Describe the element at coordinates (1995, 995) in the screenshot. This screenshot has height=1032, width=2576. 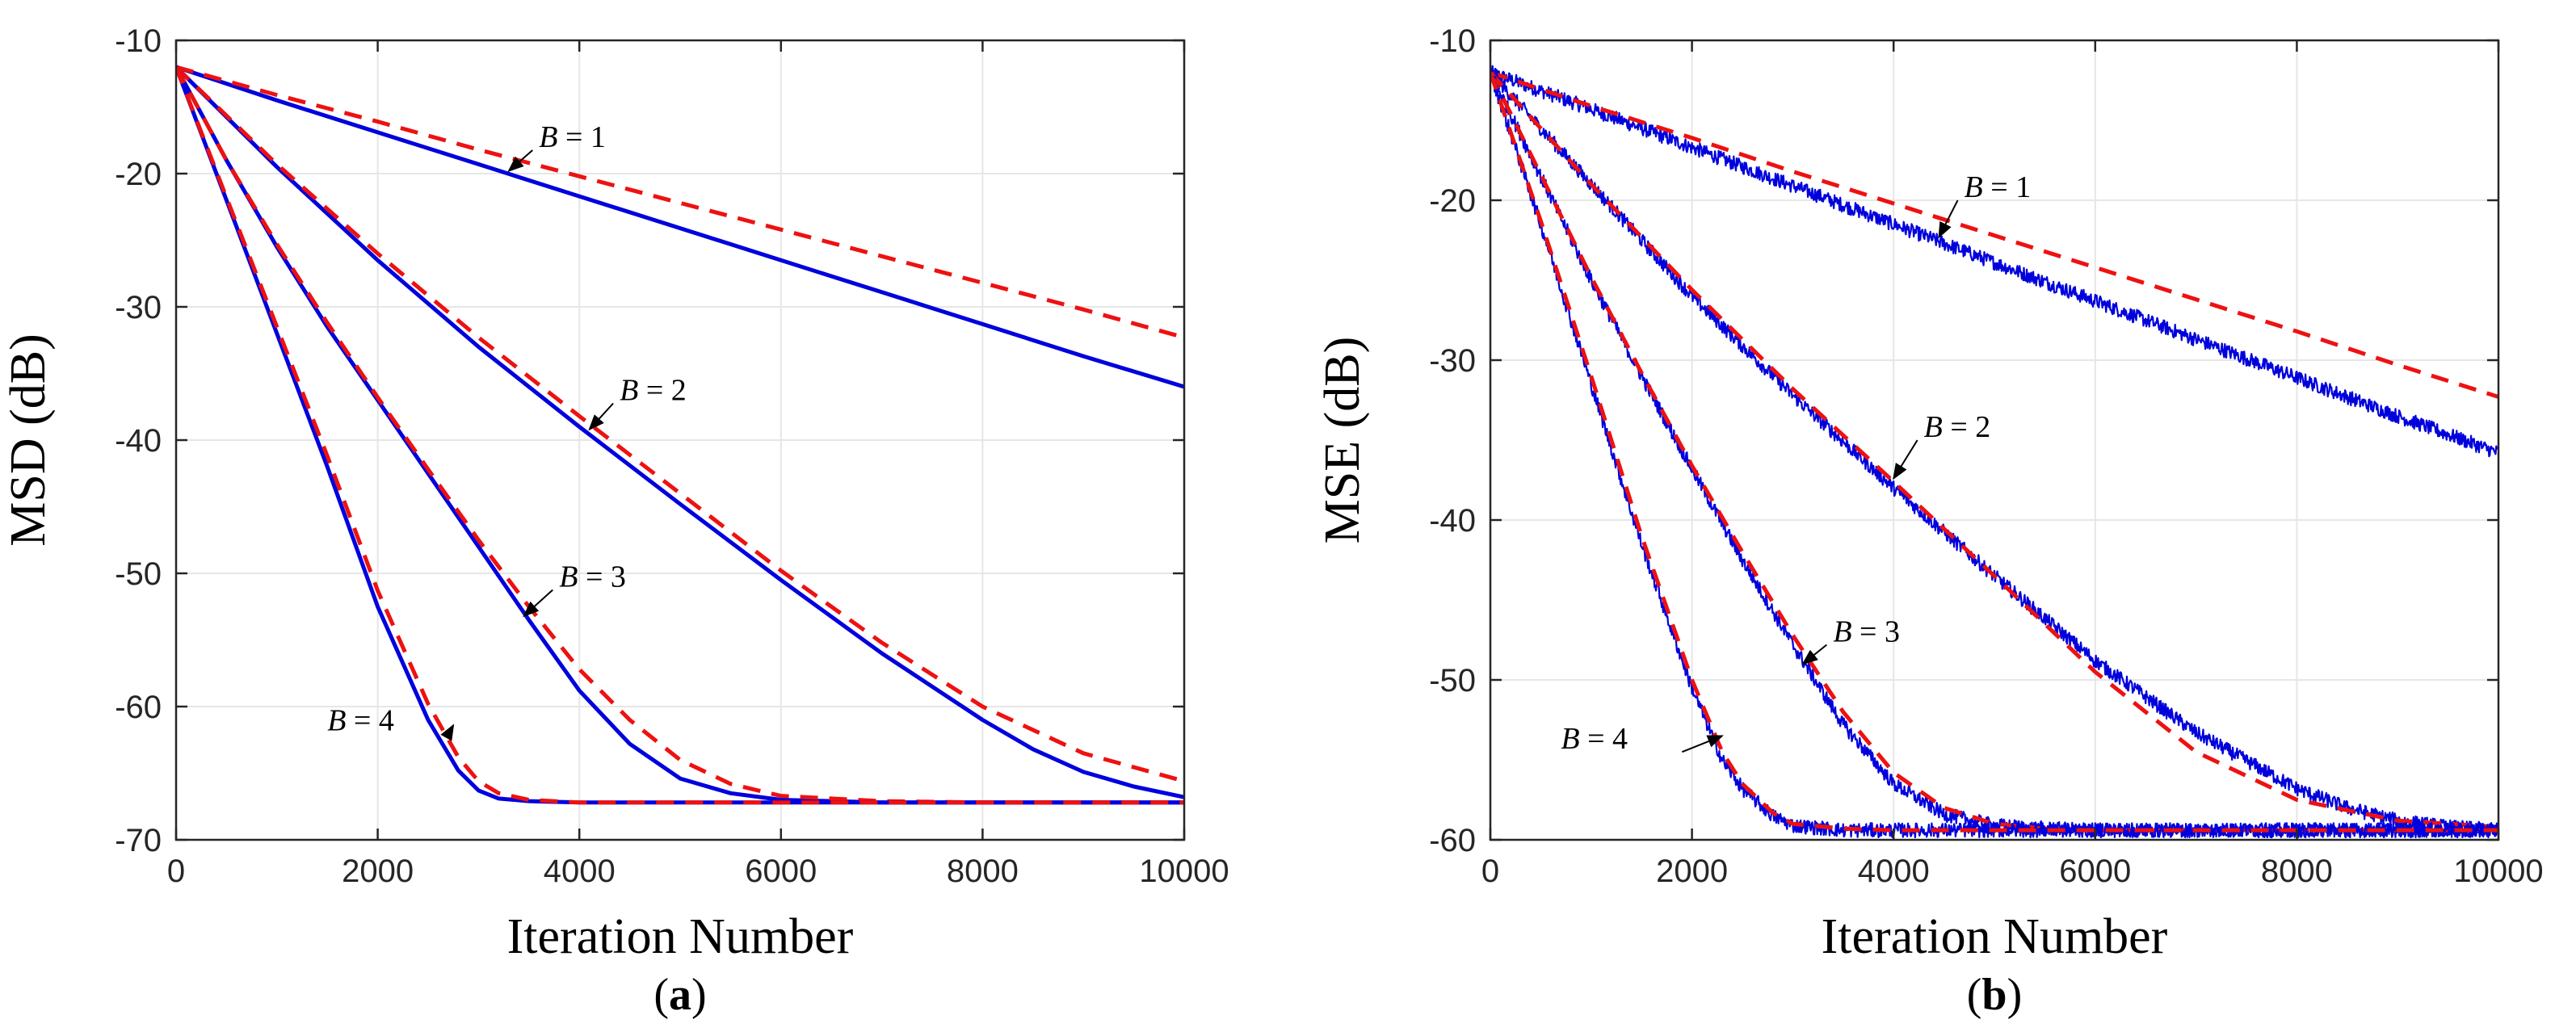
I see `panel-label: (b)` at that location.